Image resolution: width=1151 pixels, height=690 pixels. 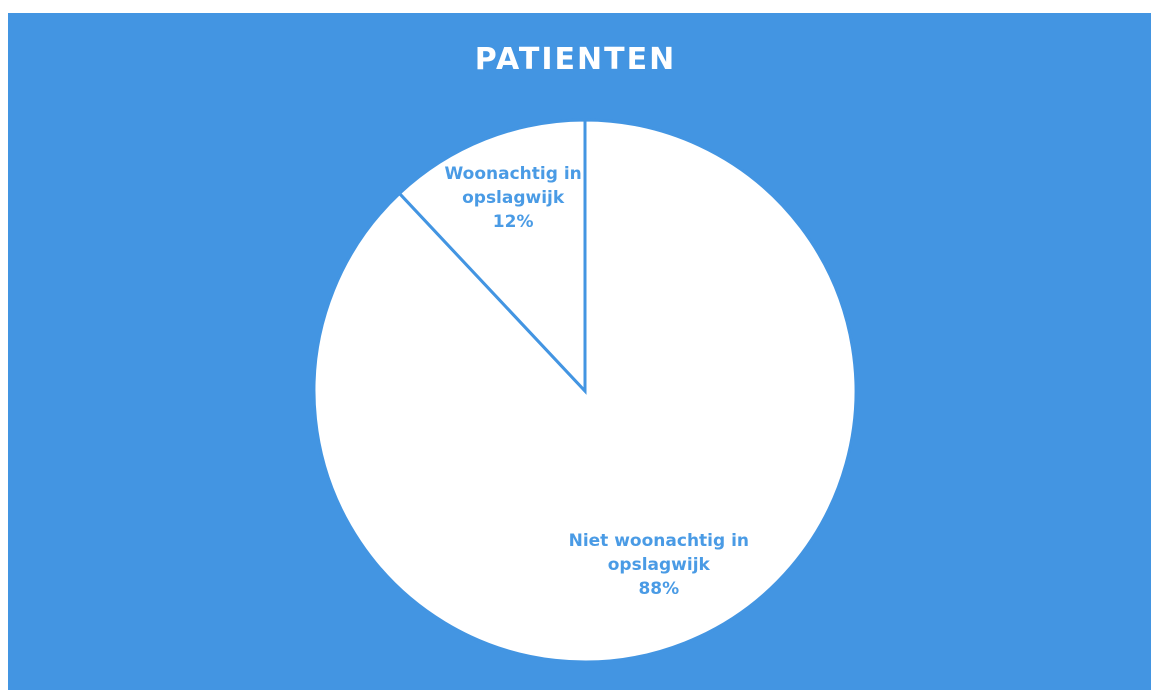 I want to click on slice-value-label: 12%, so click(x=513, y=221).